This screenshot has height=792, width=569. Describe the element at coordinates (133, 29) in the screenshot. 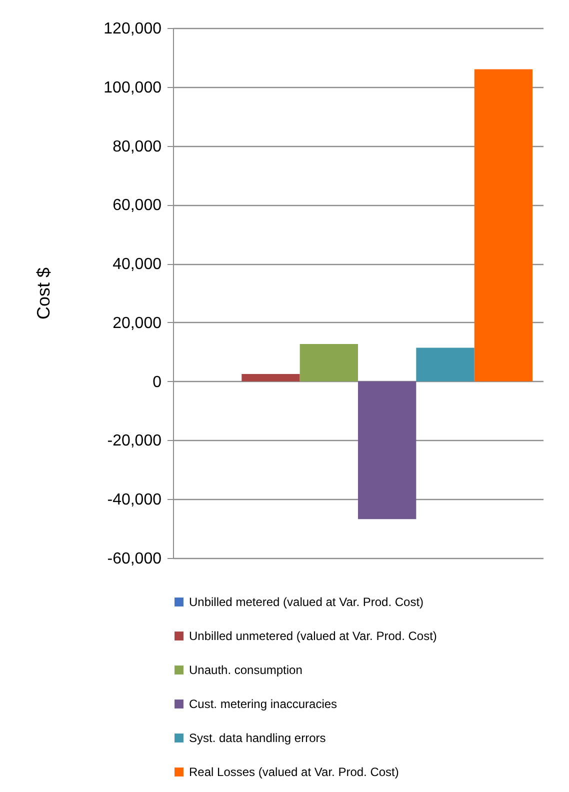

I see `y-tick-label: 120,000` at that location.